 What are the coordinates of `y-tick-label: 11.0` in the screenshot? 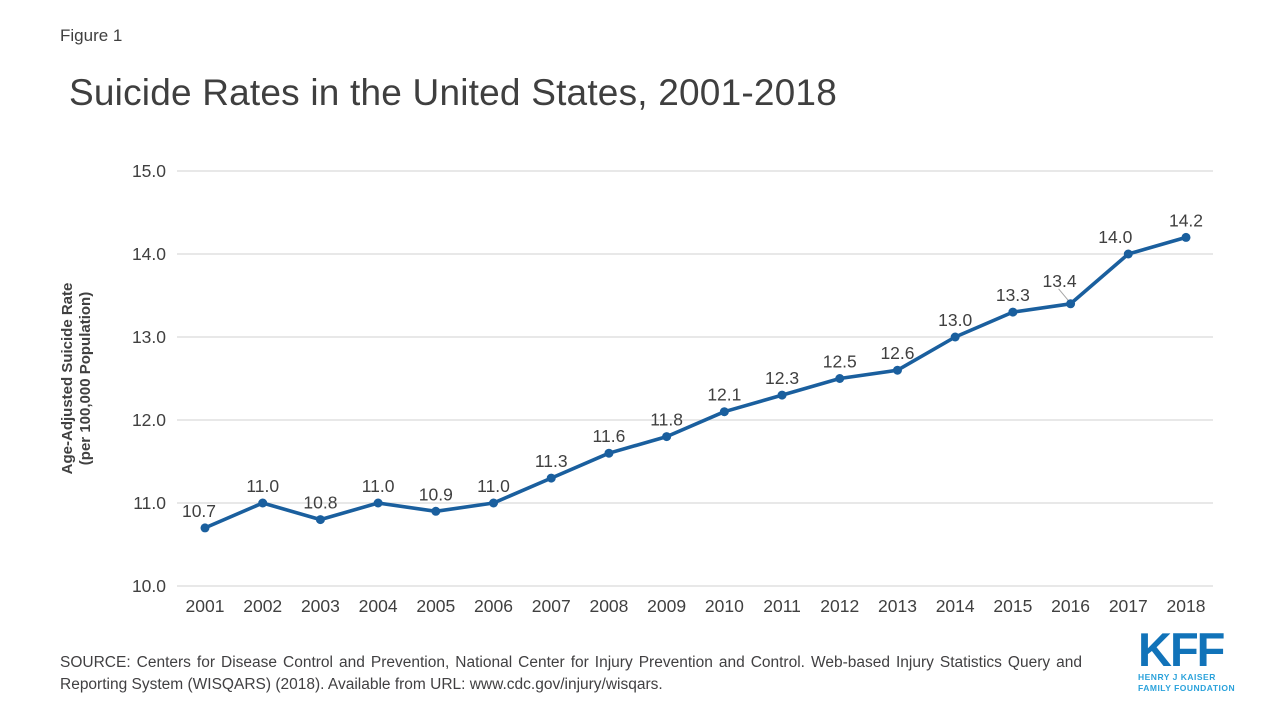 It's located at (149, 503).